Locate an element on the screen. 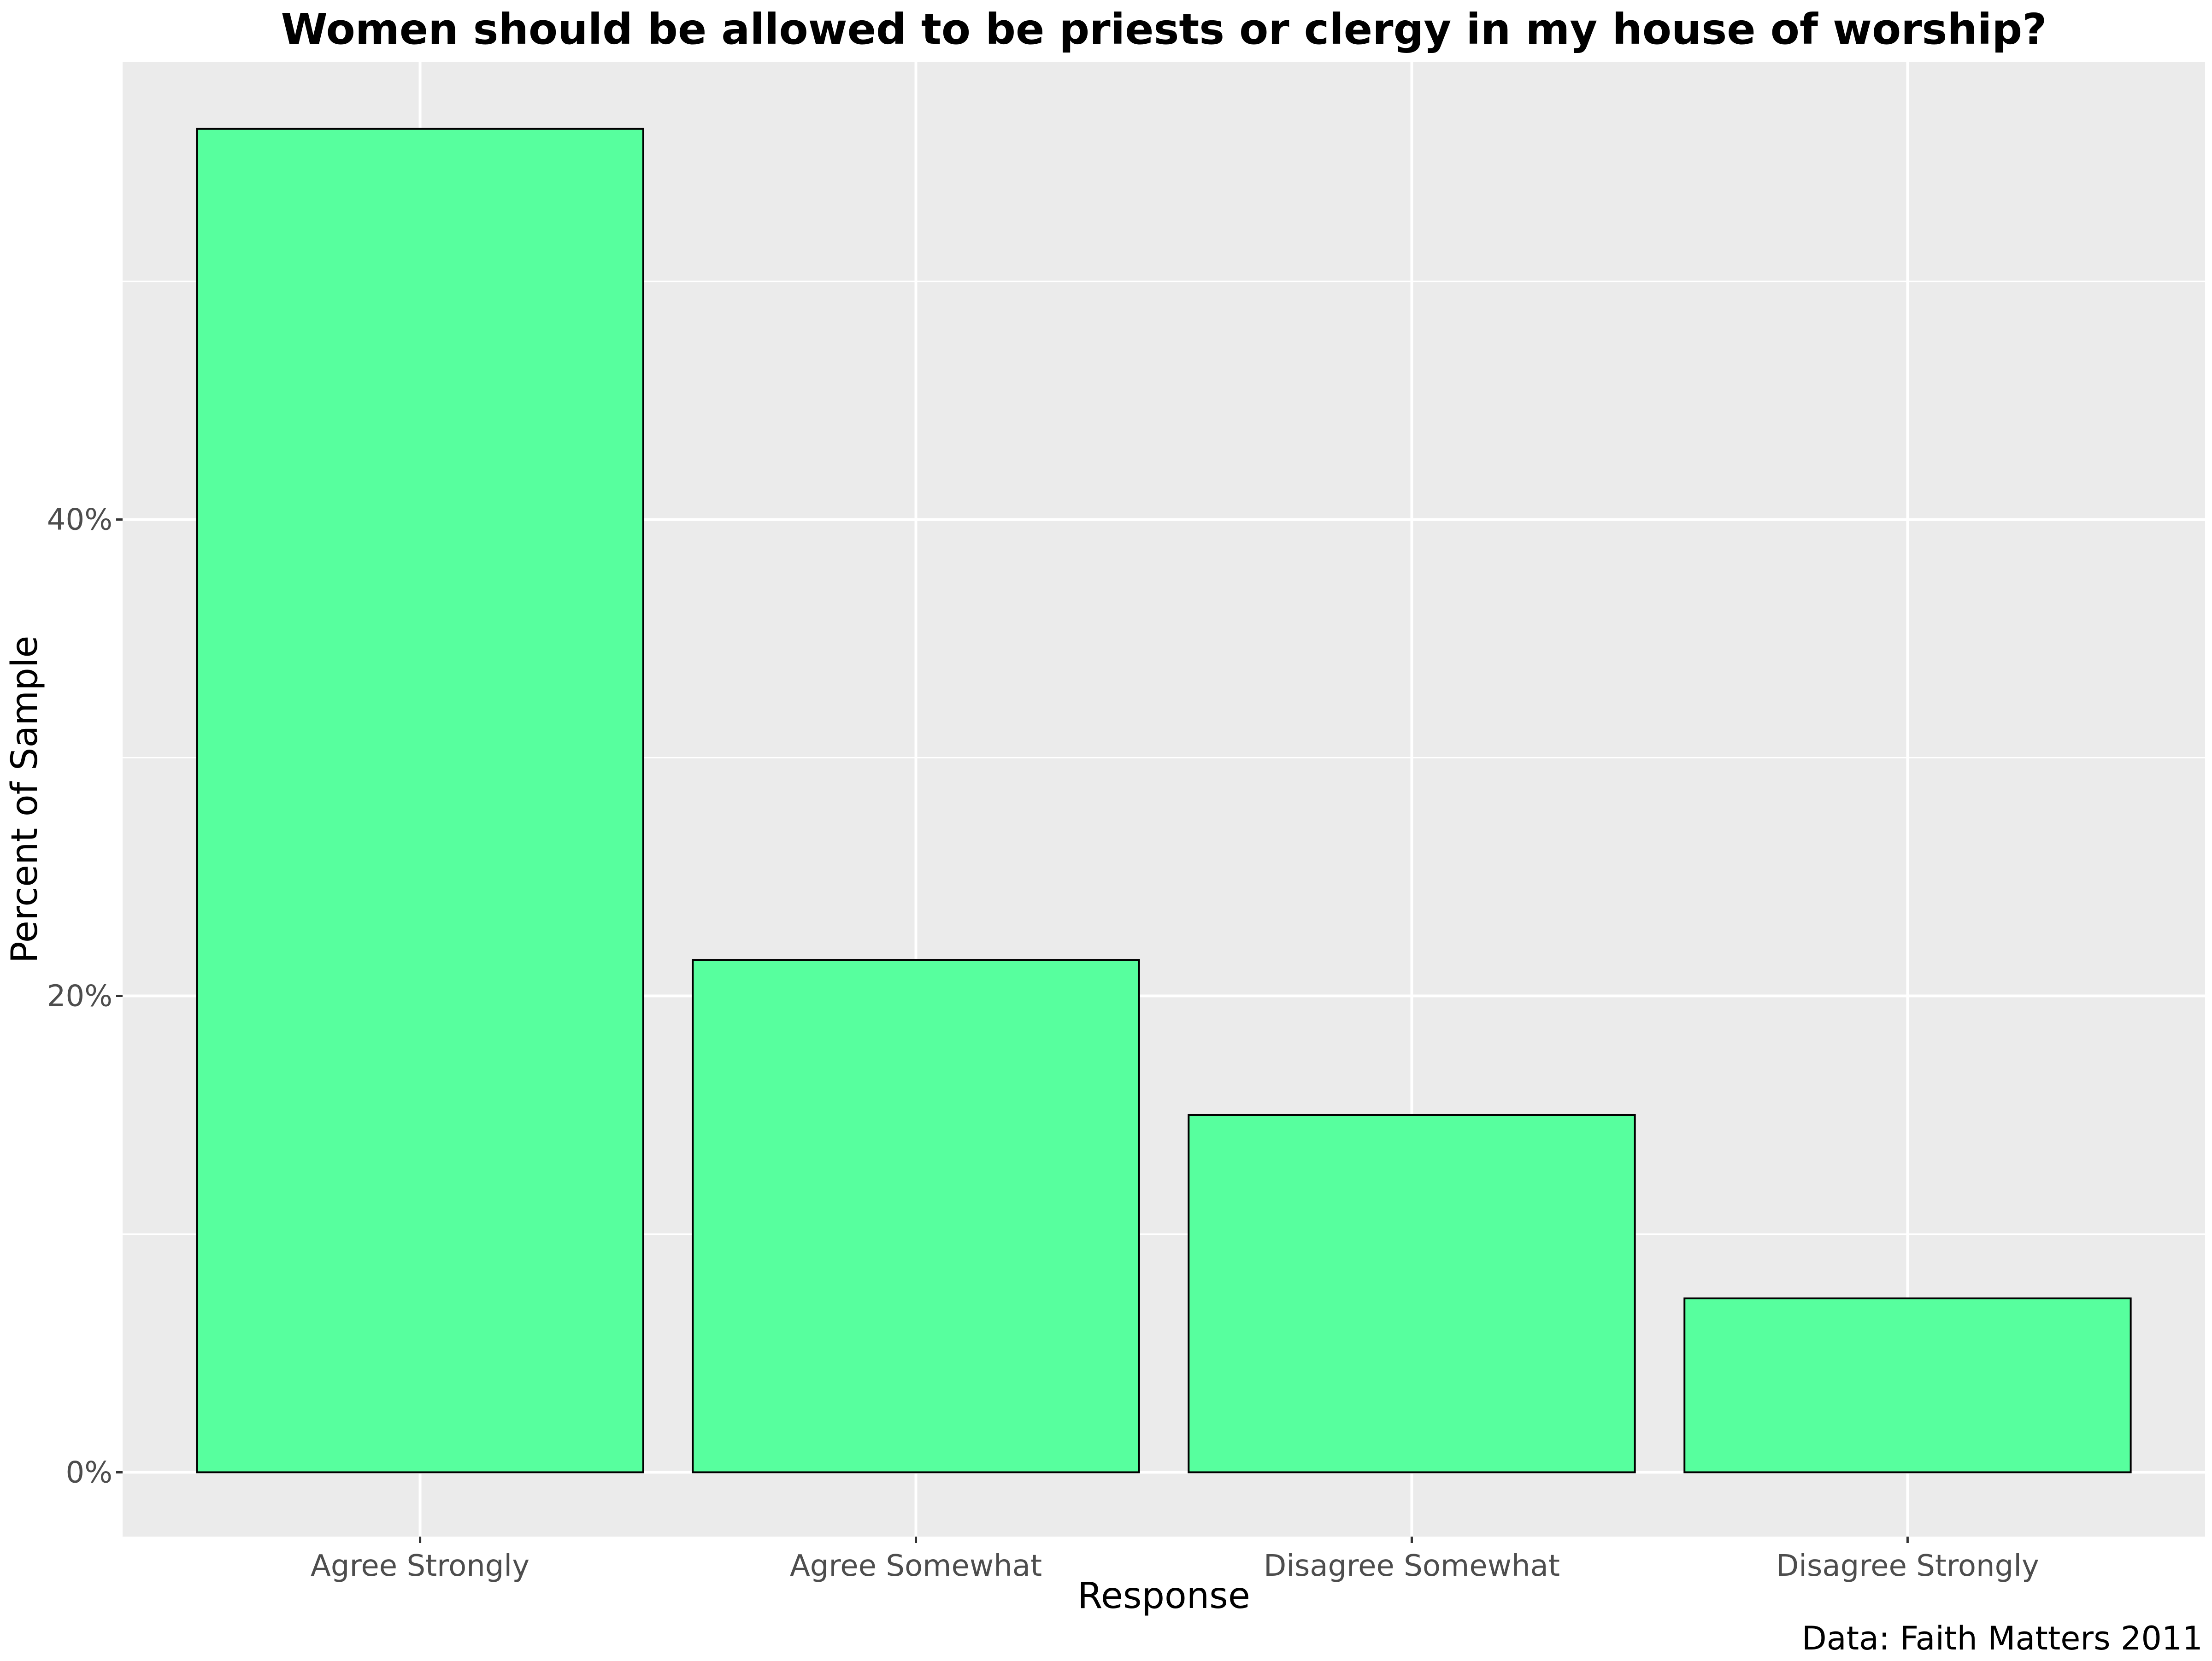 The height and width of the screenshot is (1661, 2212). x-tick-label: Disagree Strongly is located at coordinates (1907, 1566).